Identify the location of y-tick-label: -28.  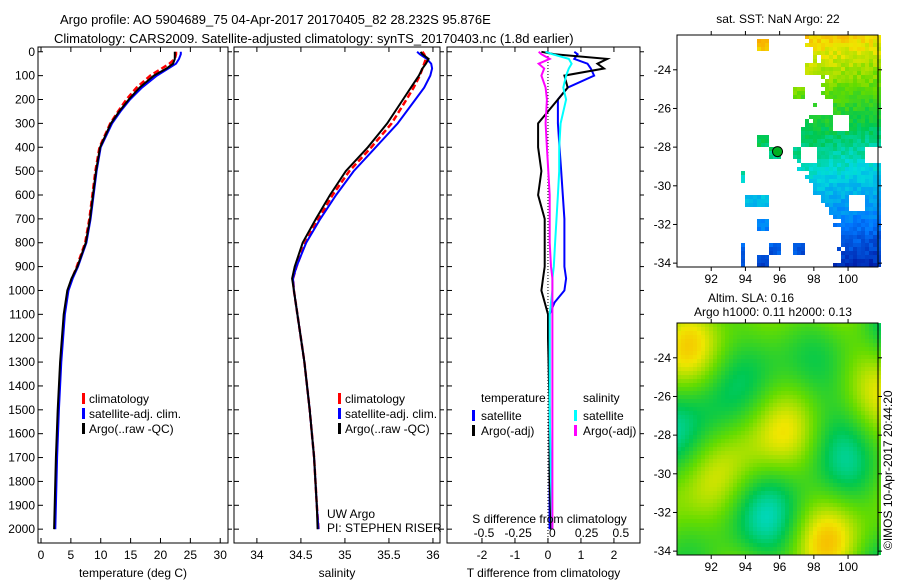
(663, 435).